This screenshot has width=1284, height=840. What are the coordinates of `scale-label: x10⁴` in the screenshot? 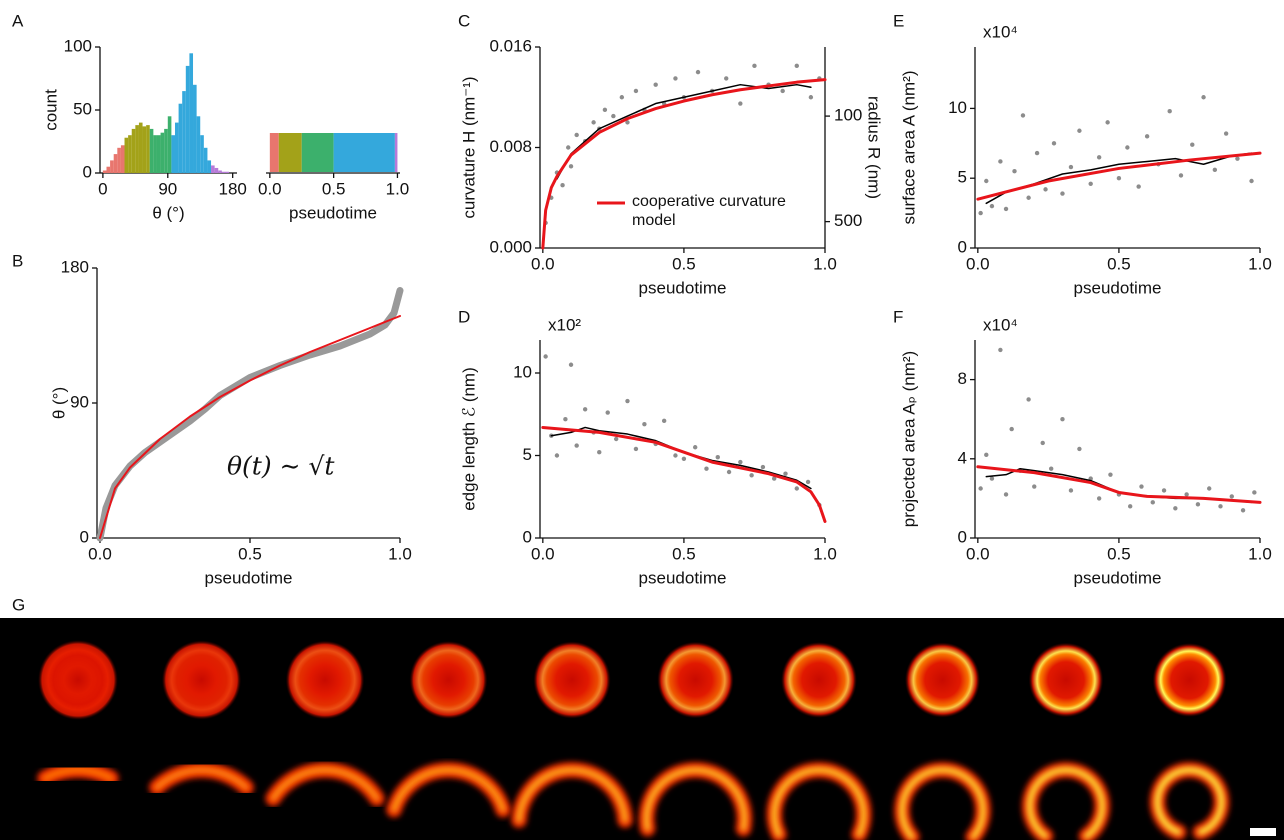 It's located at (1000, 324).